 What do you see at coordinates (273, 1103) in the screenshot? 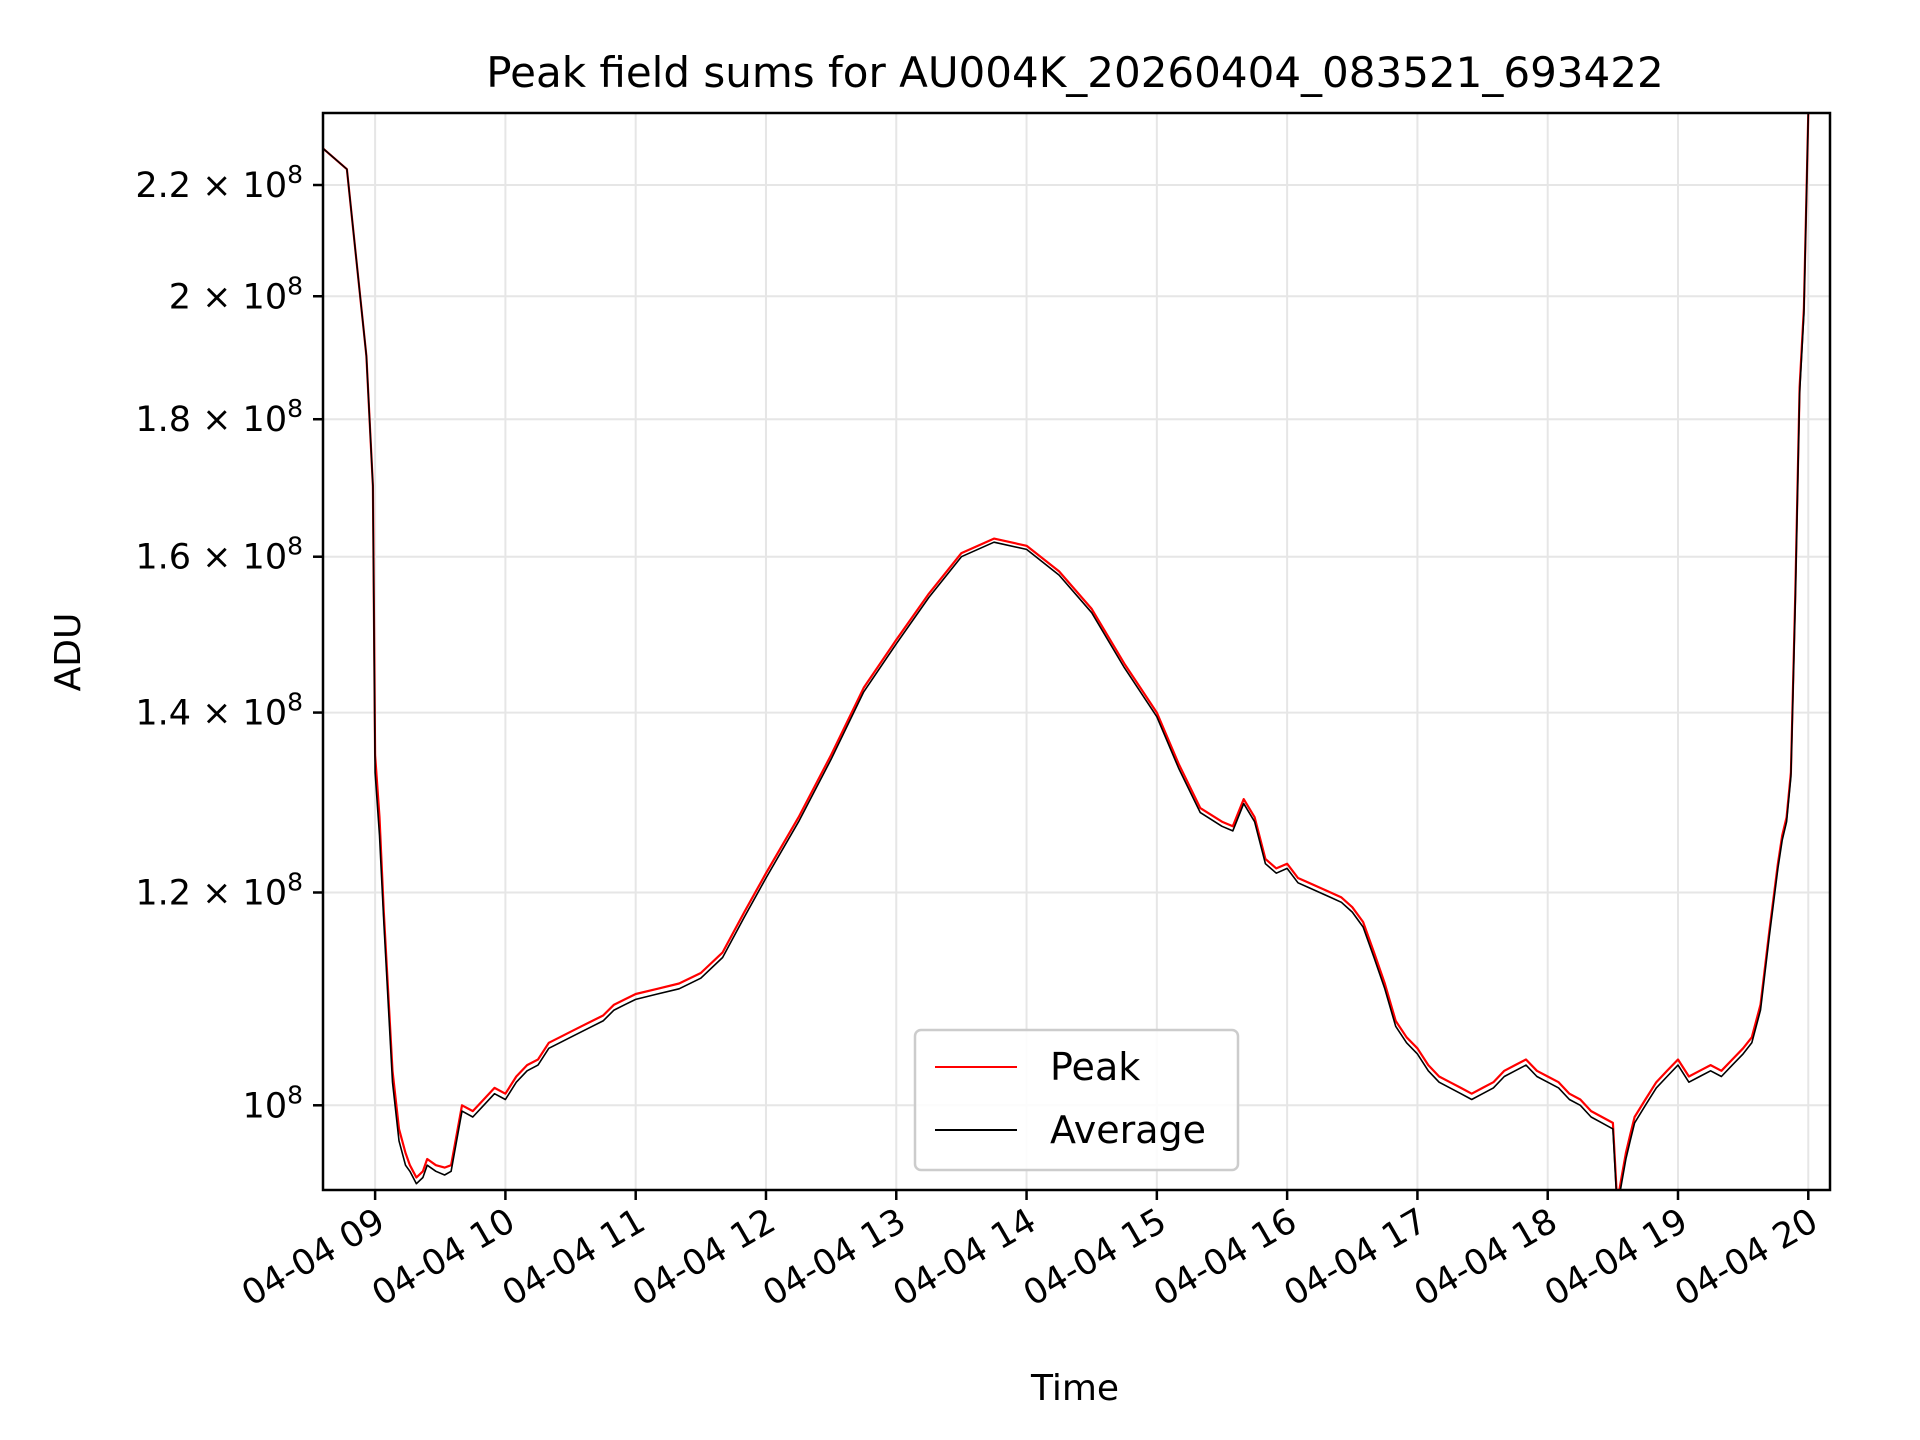
I see `y-tick-label: 108` at bounding box center [273, 1103].